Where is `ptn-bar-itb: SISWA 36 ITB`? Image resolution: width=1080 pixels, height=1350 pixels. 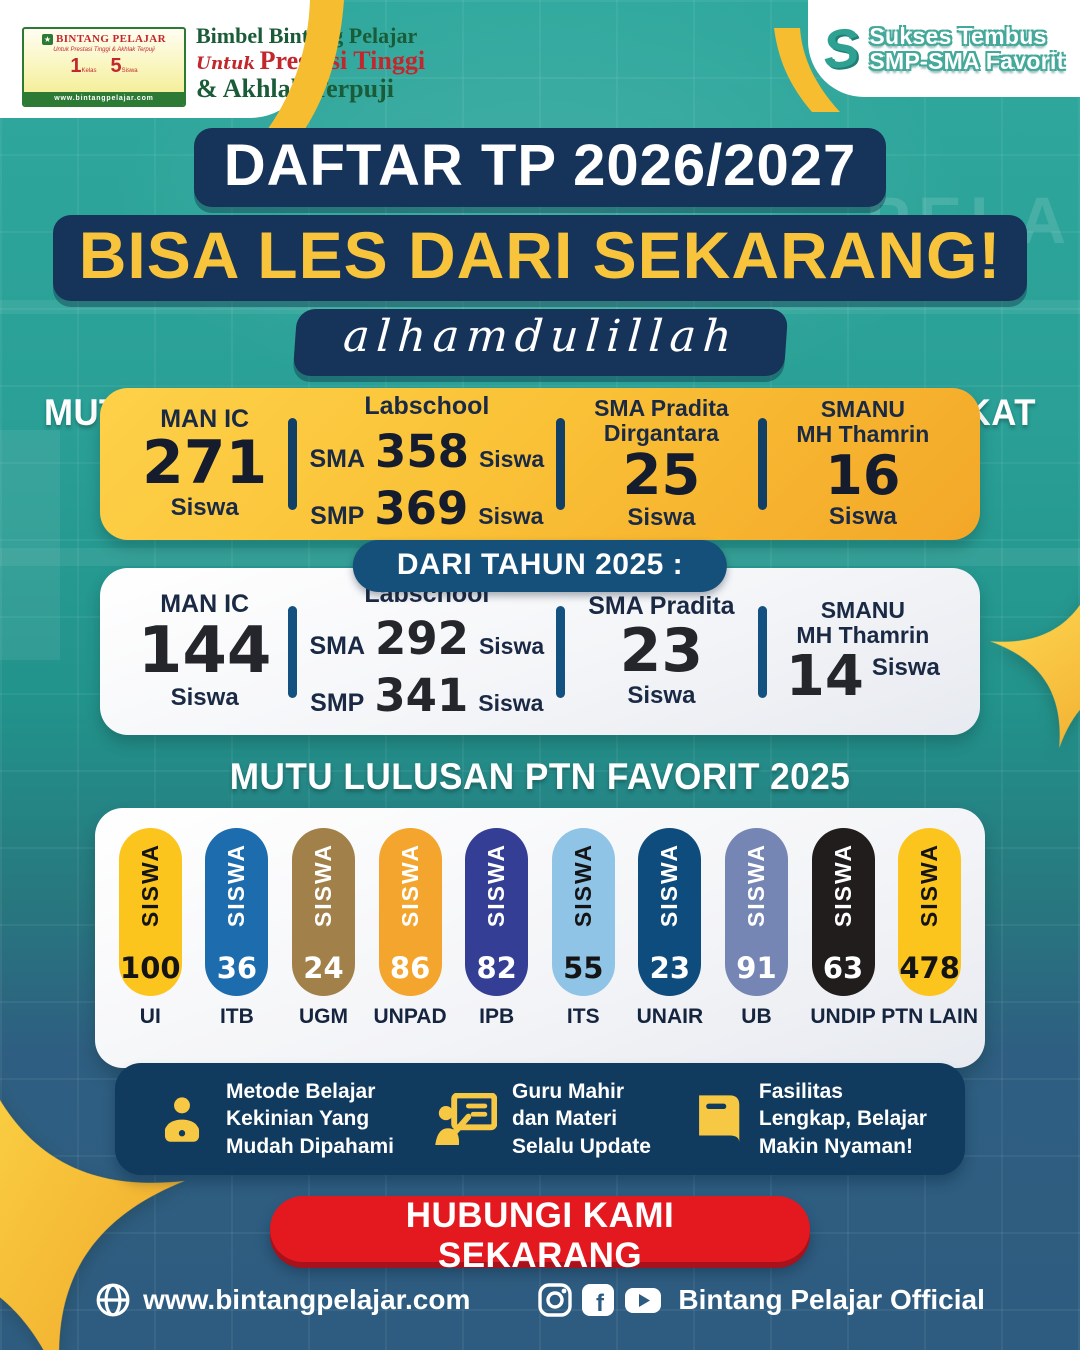
ptn-bar-itb: SISWA 36 ITB is located at coordinates (237, 928).